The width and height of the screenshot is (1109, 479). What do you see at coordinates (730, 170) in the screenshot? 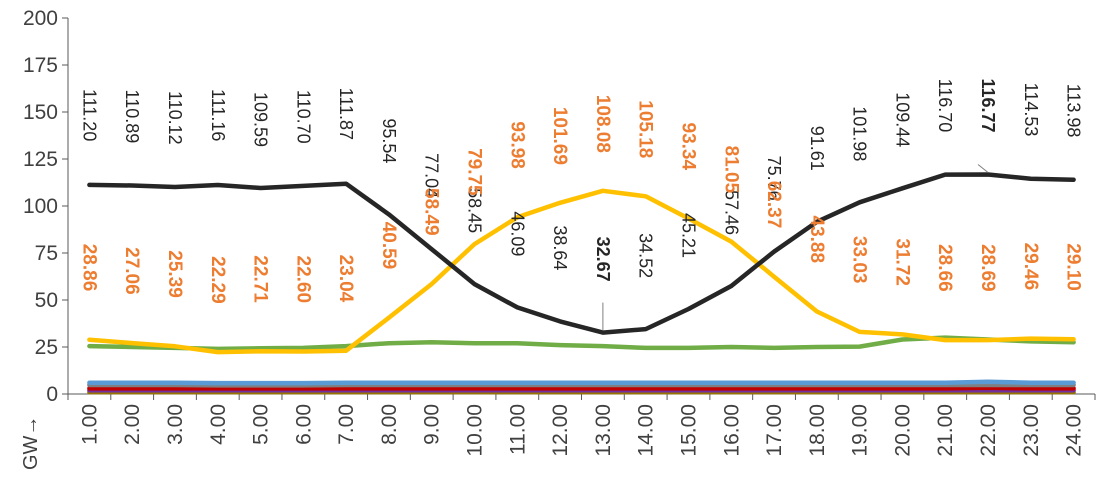
I see `data-label: 81.05` at bounding box center [730, 170].